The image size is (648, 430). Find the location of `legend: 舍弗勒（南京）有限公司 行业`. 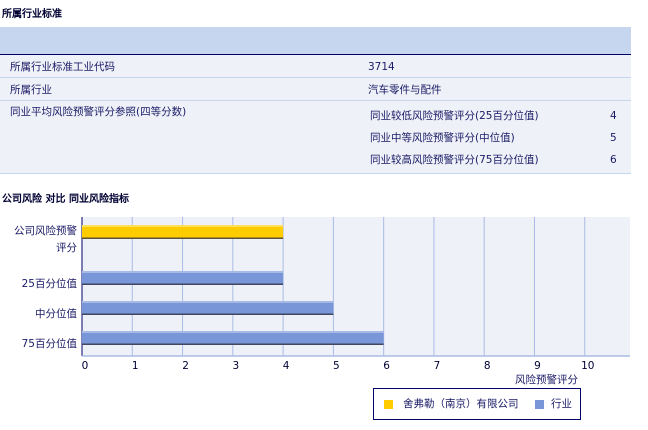

legend: 舍弗勒（南京）有限公司 行业 is located at coordinates (477, 404).